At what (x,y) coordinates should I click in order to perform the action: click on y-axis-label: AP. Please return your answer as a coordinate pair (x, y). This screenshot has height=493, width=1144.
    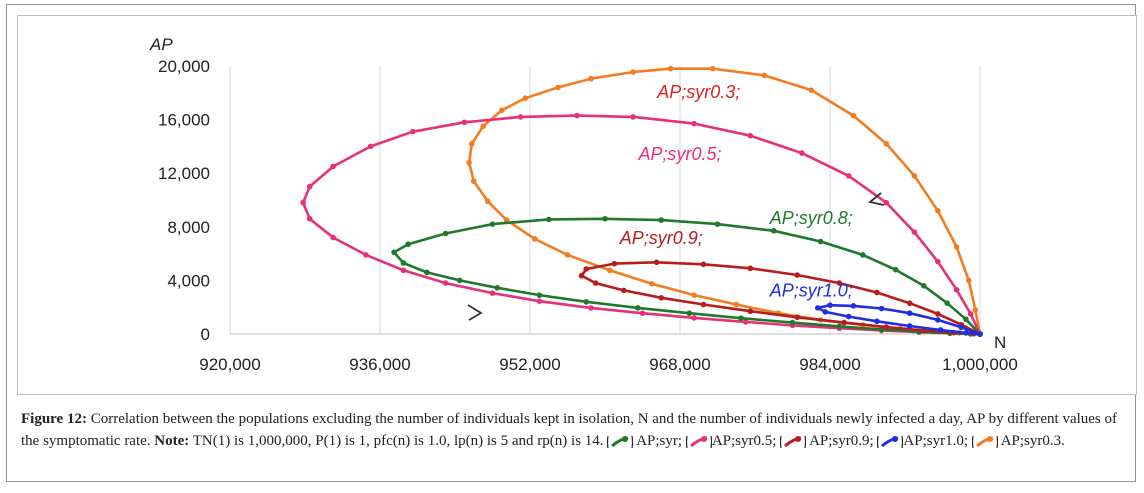
    Looking at the image, I should click on (161, 44).